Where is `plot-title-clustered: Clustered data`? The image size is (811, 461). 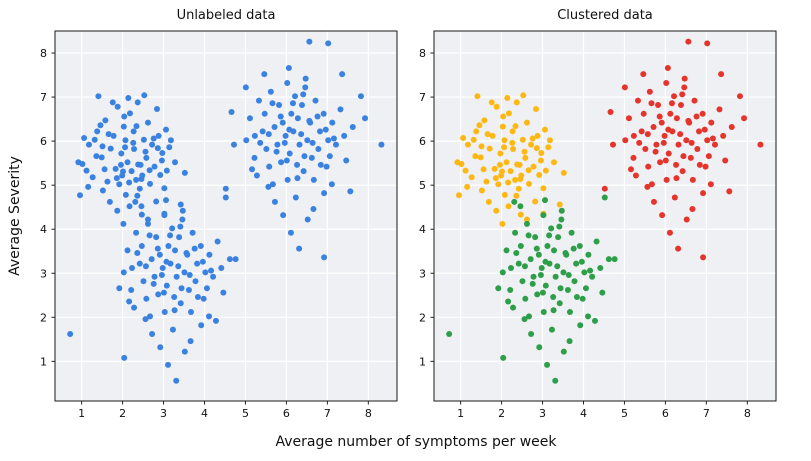
plot-title-clustered: Clustered data is located at coordinates (605, 15).